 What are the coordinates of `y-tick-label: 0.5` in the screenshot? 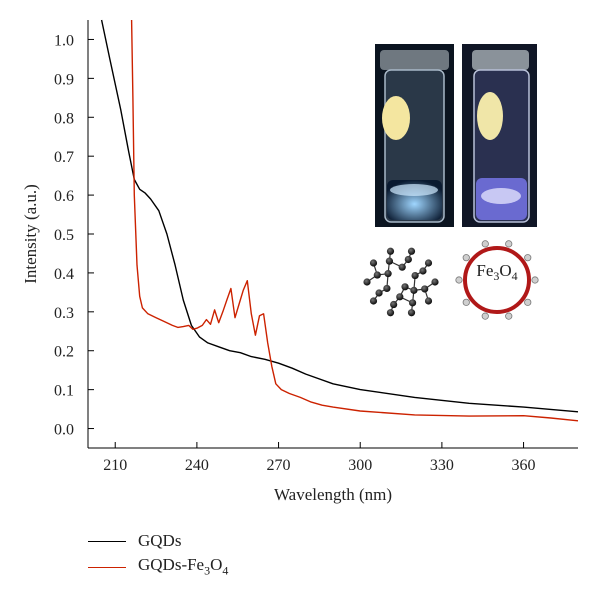 It's located at (64, 235).